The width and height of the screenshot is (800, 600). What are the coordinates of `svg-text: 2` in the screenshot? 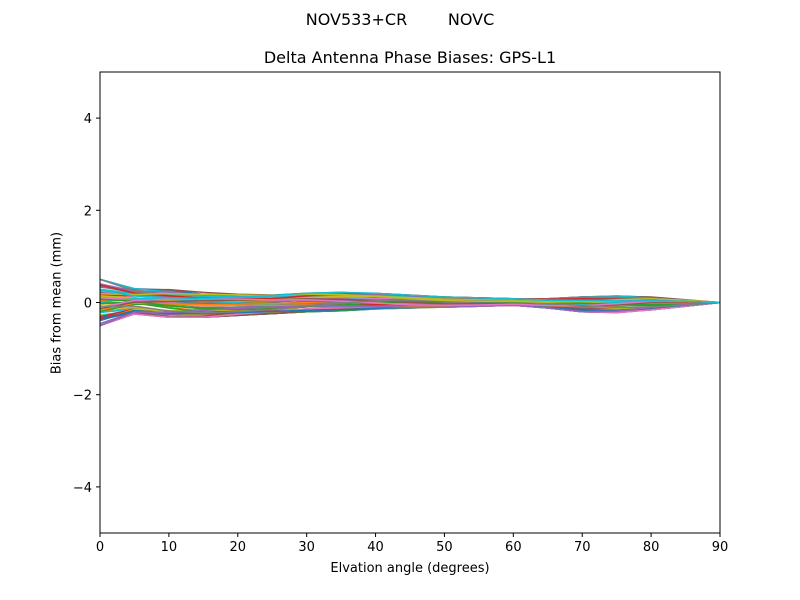 It's located at (88, 211).